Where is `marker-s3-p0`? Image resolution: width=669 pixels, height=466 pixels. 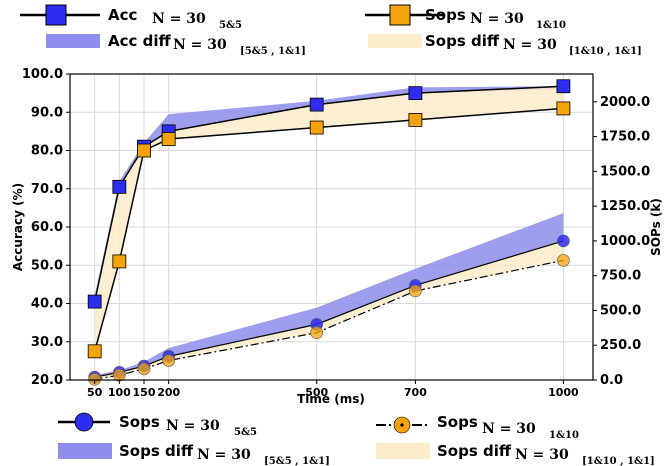 marker-s3-p0 is located at coordinates (94, 379).